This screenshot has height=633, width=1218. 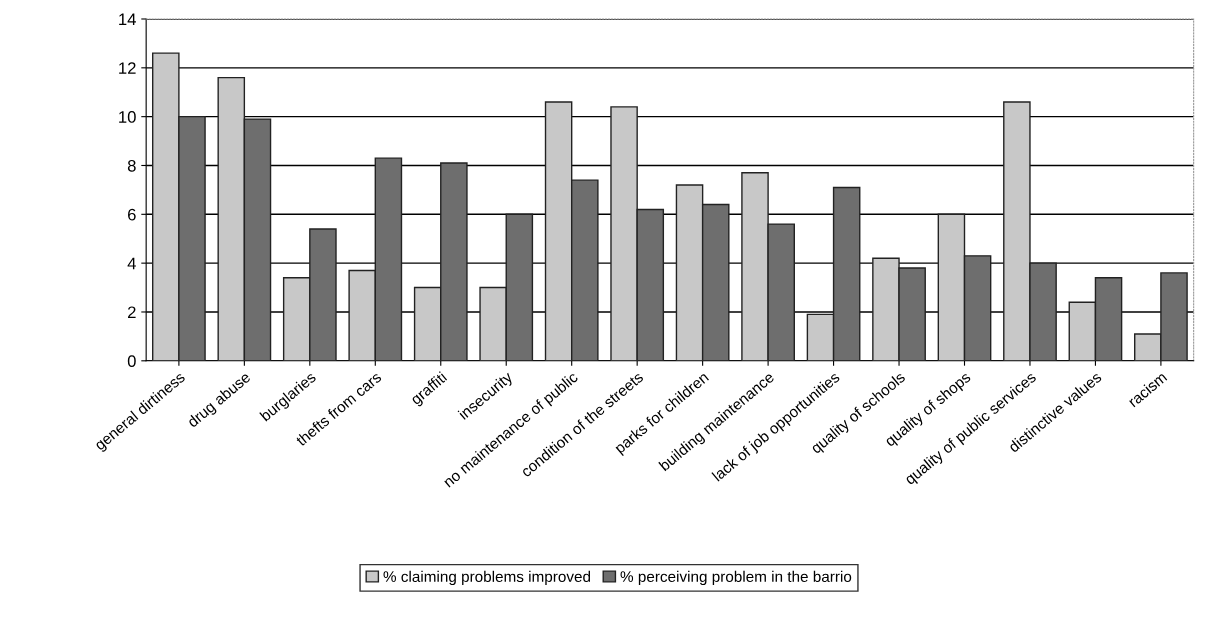 I want to click on y-tick-label: 6, so click(x=132, y=214).